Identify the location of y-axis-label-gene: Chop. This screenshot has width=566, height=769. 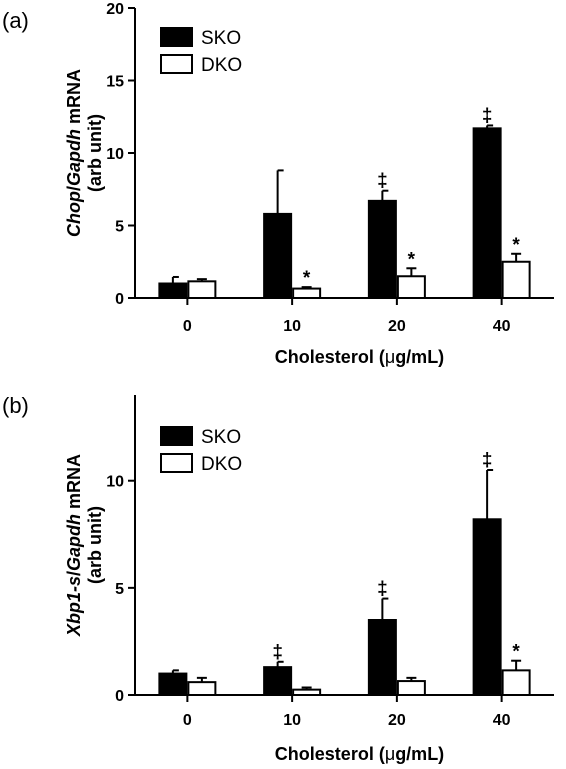
(74, 214).